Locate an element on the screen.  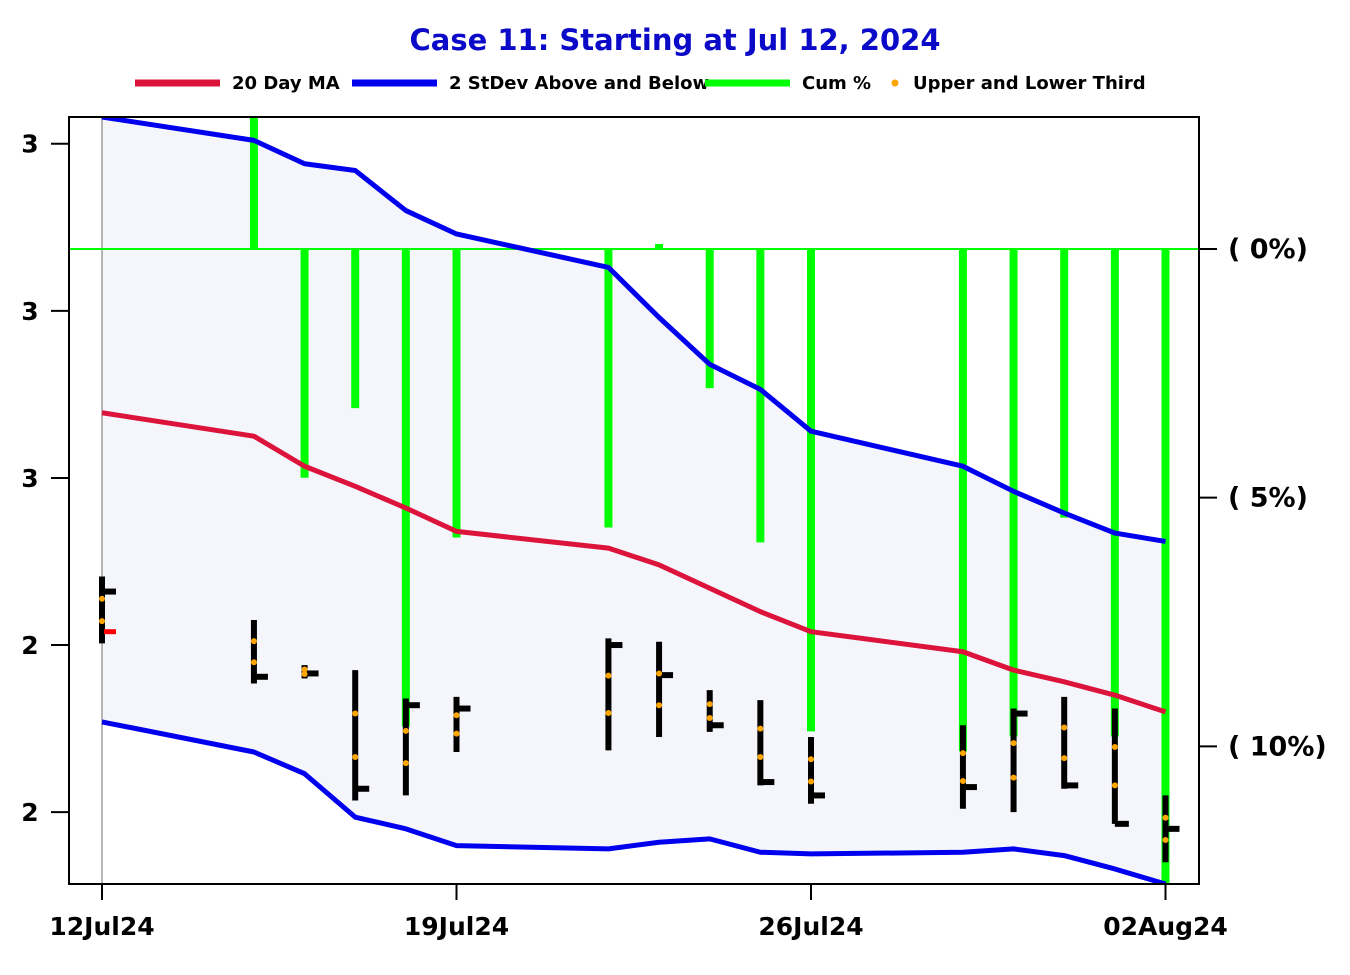
legend-label: 2 StDev Above and Below is located at coordinates (579, 83).